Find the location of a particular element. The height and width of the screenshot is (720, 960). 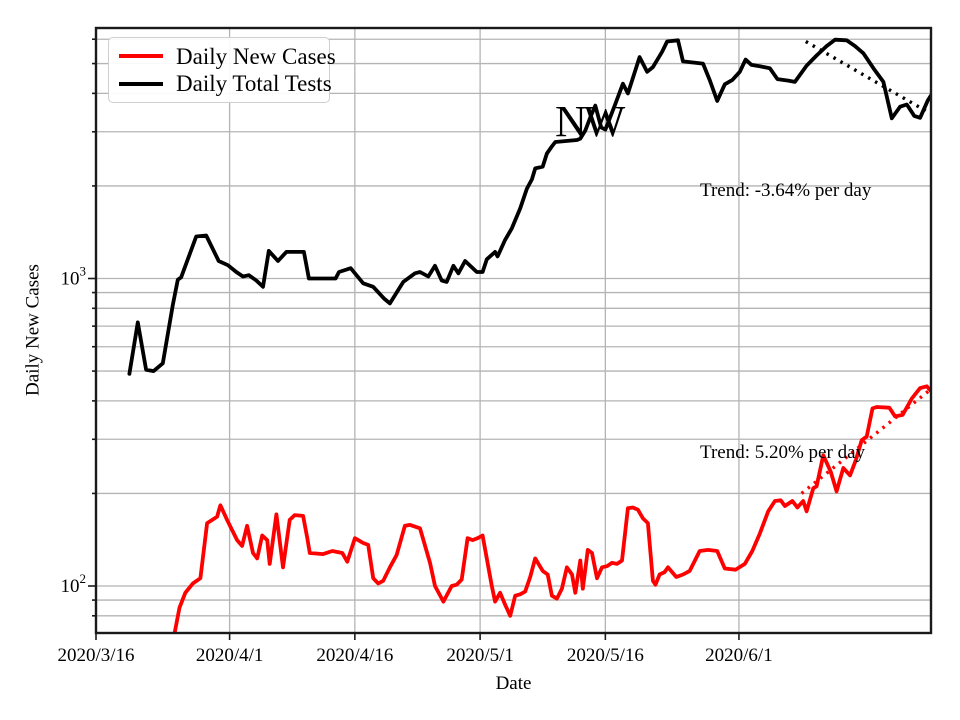

x-tick-label: 2020/5/1 is located at coordinates (480, 655).